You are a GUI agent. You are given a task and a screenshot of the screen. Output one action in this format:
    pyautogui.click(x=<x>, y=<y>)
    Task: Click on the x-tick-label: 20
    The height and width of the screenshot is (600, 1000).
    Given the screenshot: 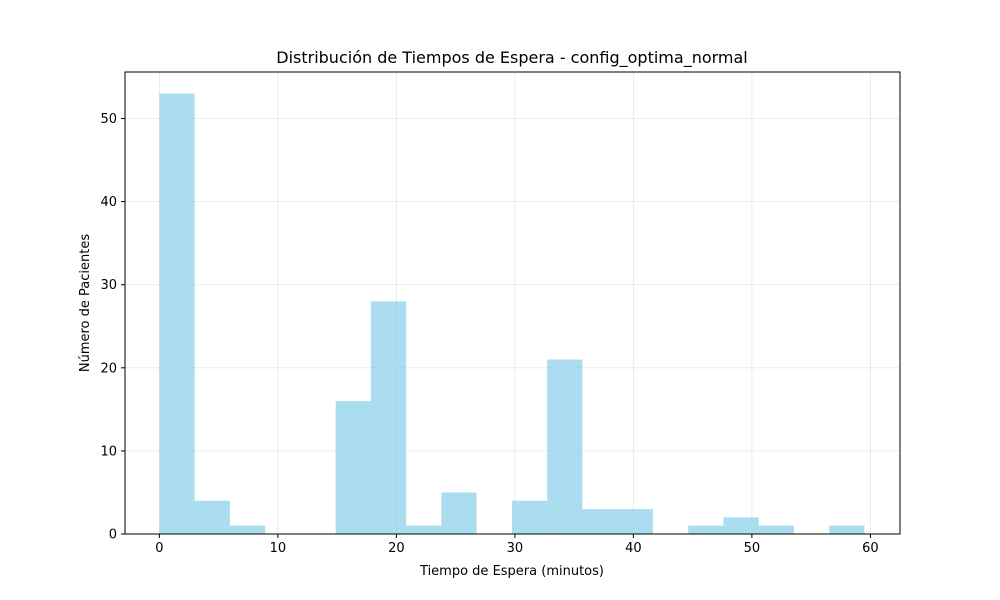 What is the action you would take?
    pyautogui.click(x=396, y=548)
    